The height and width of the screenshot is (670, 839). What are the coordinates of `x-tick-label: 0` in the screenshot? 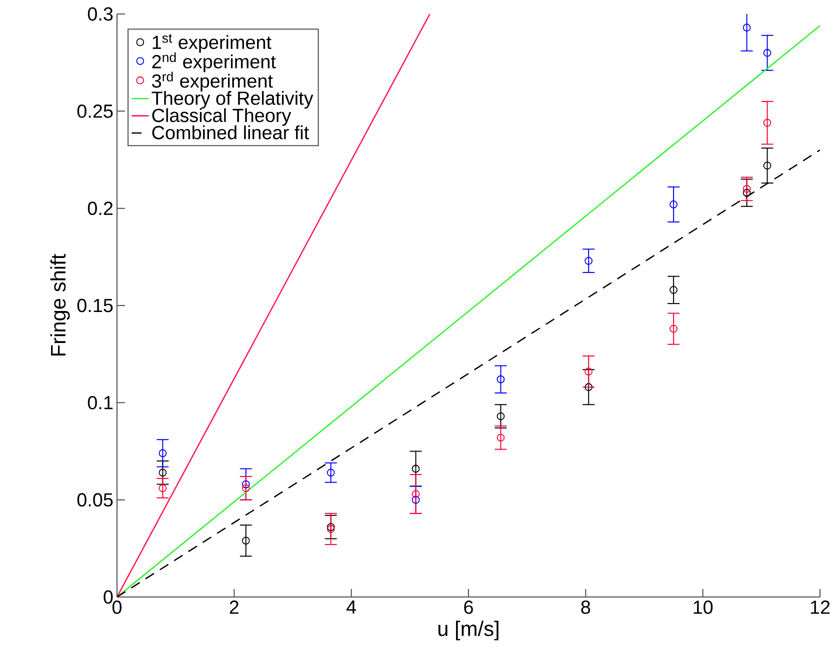 It's located at (117, 607).